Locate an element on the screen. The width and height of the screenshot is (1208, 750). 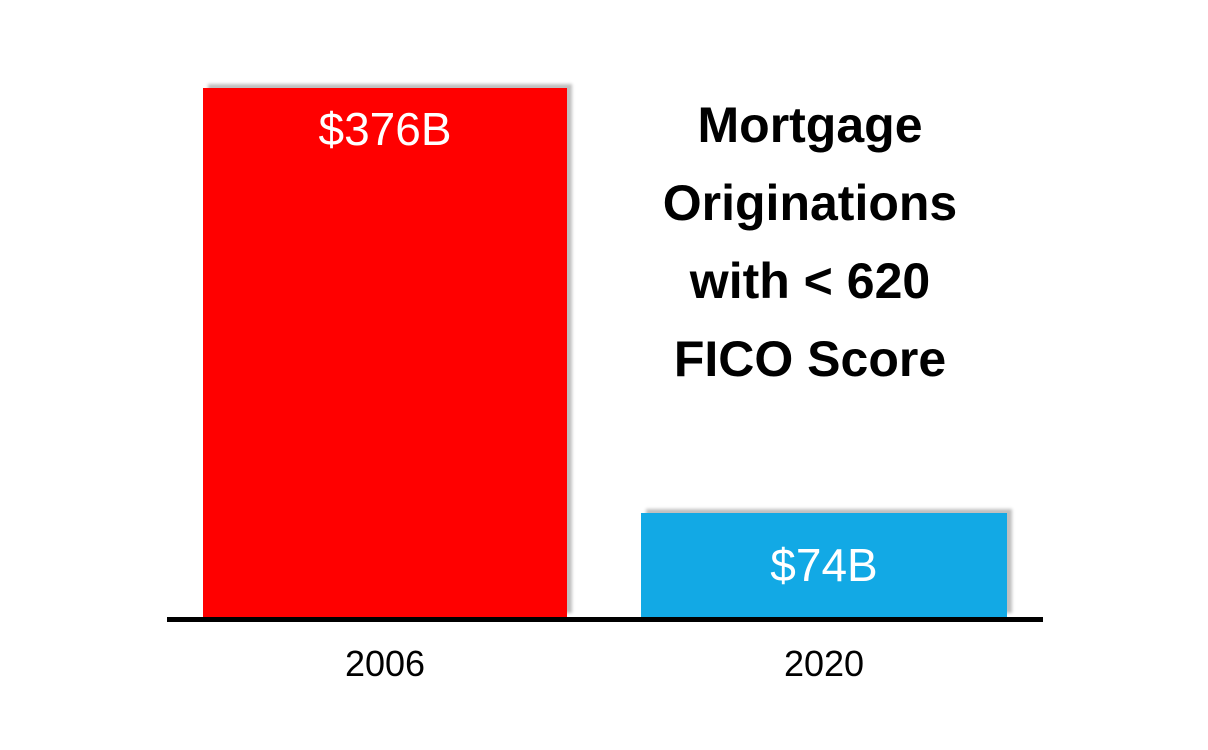
axis-label-2020: 2020 is located at coordinates (824, 663).